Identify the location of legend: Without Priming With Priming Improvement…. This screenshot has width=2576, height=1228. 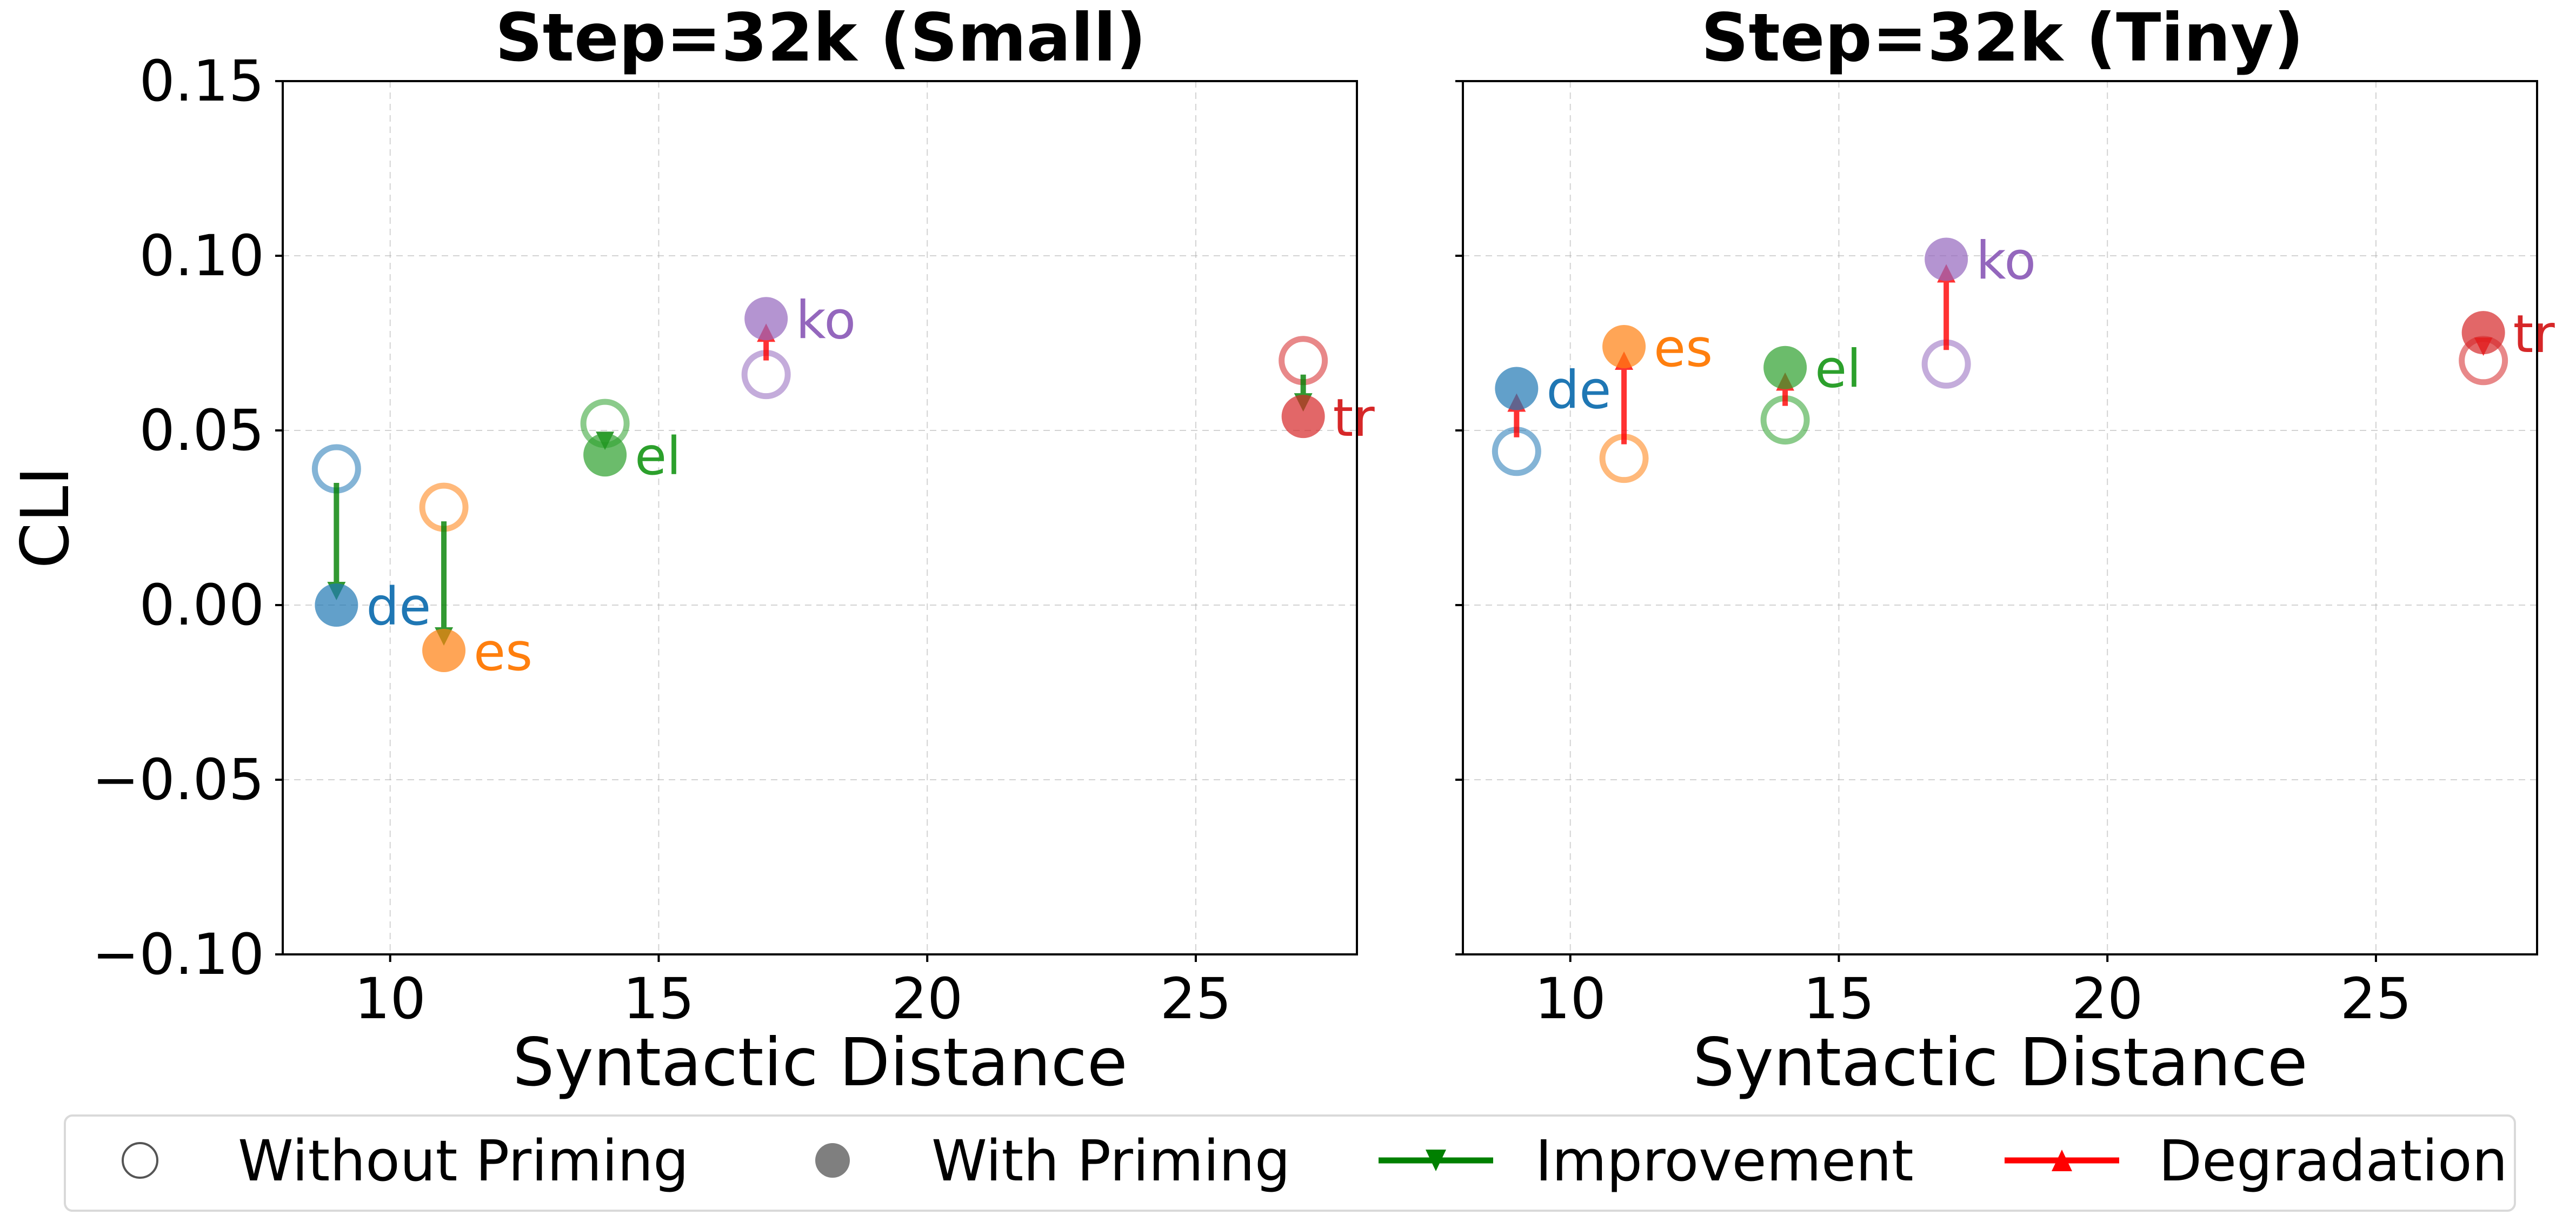
(1290, 1163).